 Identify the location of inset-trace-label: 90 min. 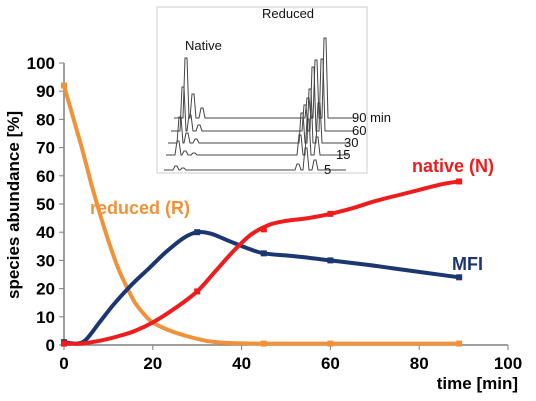
(371, 117).